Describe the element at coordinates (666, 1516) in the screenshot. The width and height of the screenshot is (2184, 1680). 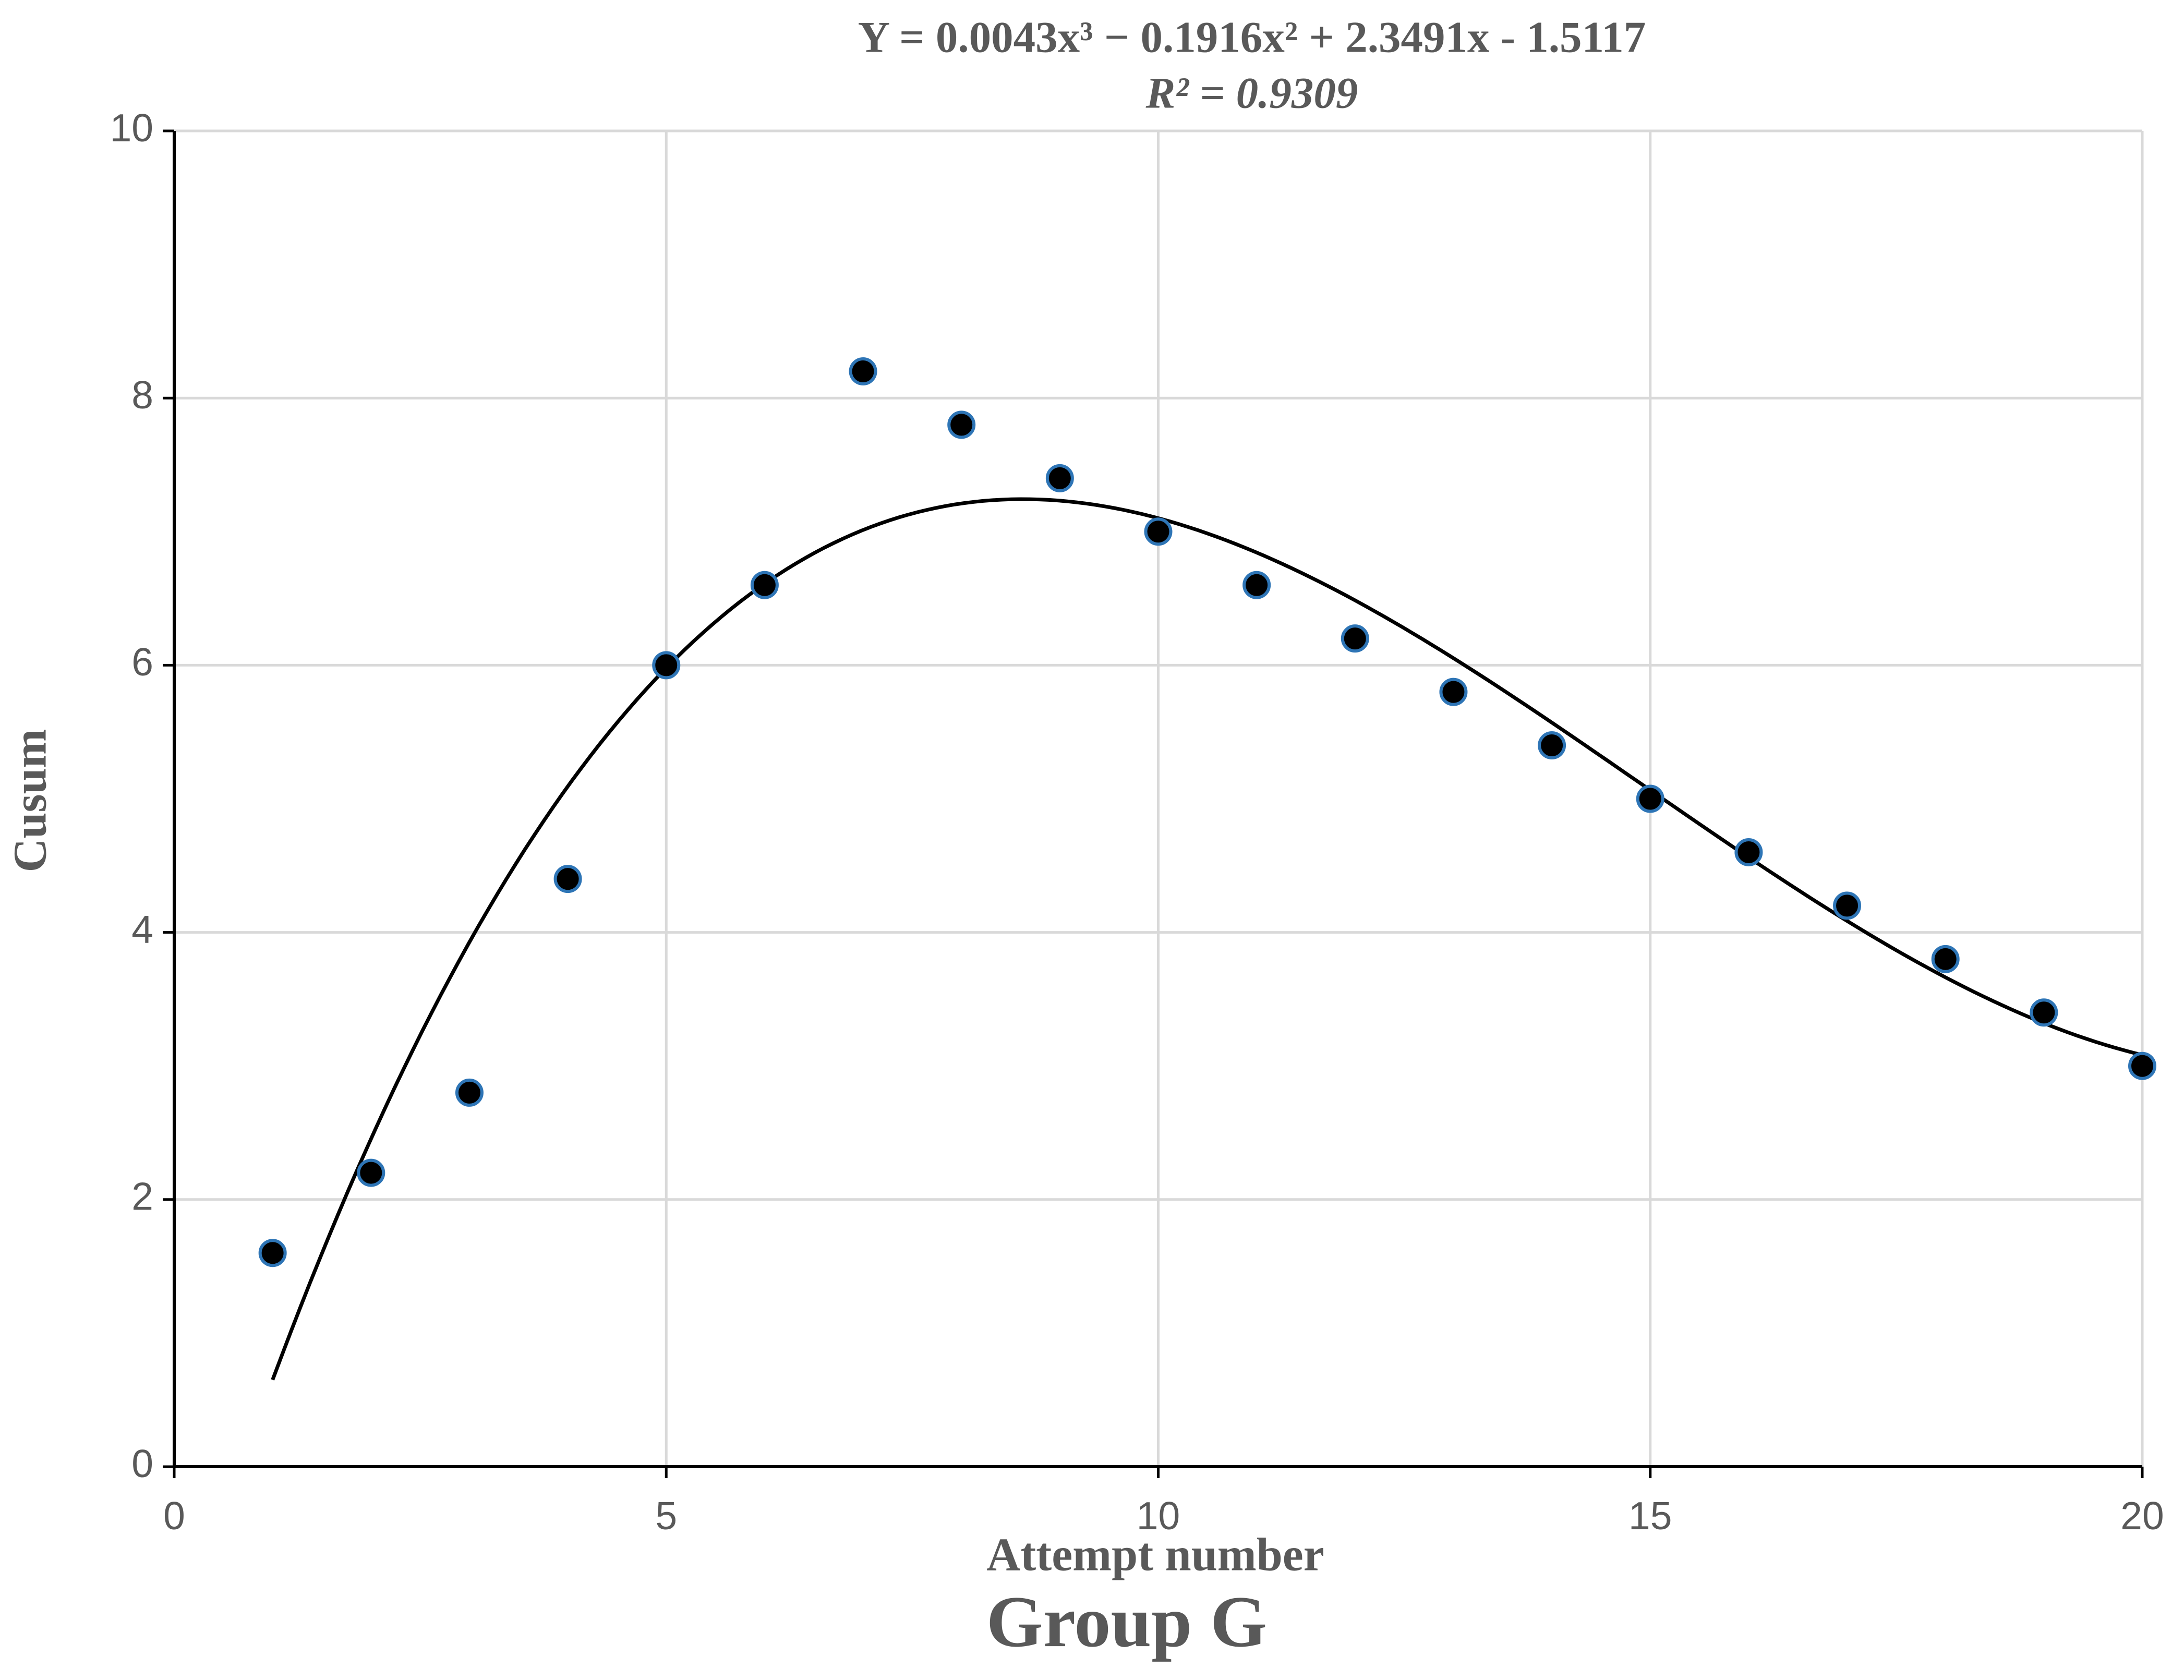
I see `x-tick-label: 5` at that location.